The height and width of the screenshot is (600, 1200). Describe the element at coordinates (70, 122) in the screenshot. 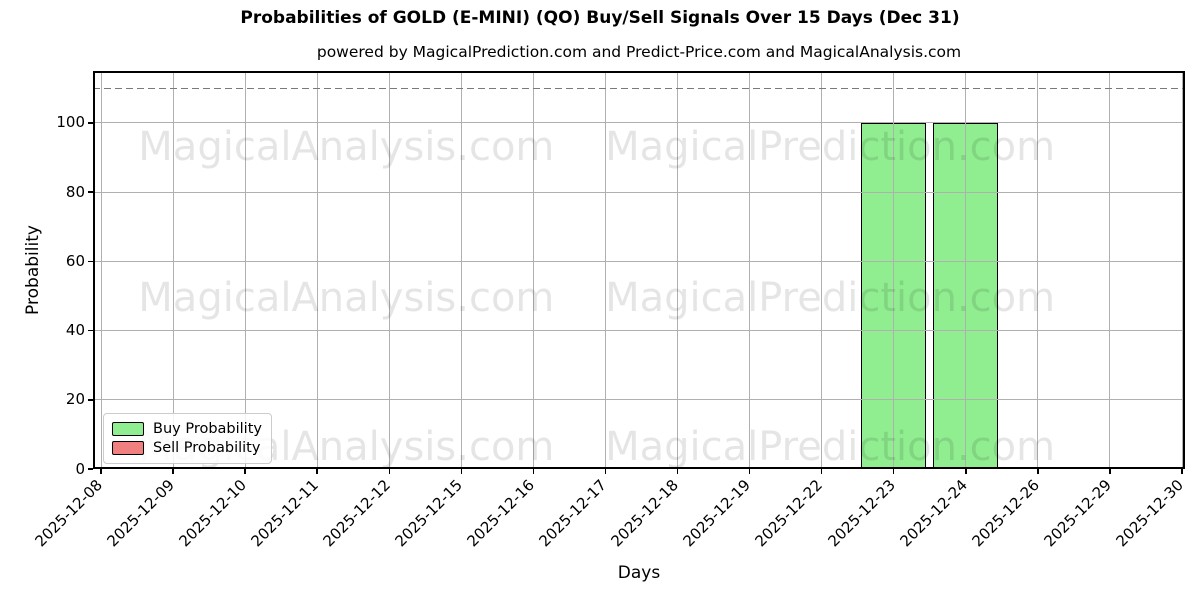

I see `y-tick-label: 100` at that location.